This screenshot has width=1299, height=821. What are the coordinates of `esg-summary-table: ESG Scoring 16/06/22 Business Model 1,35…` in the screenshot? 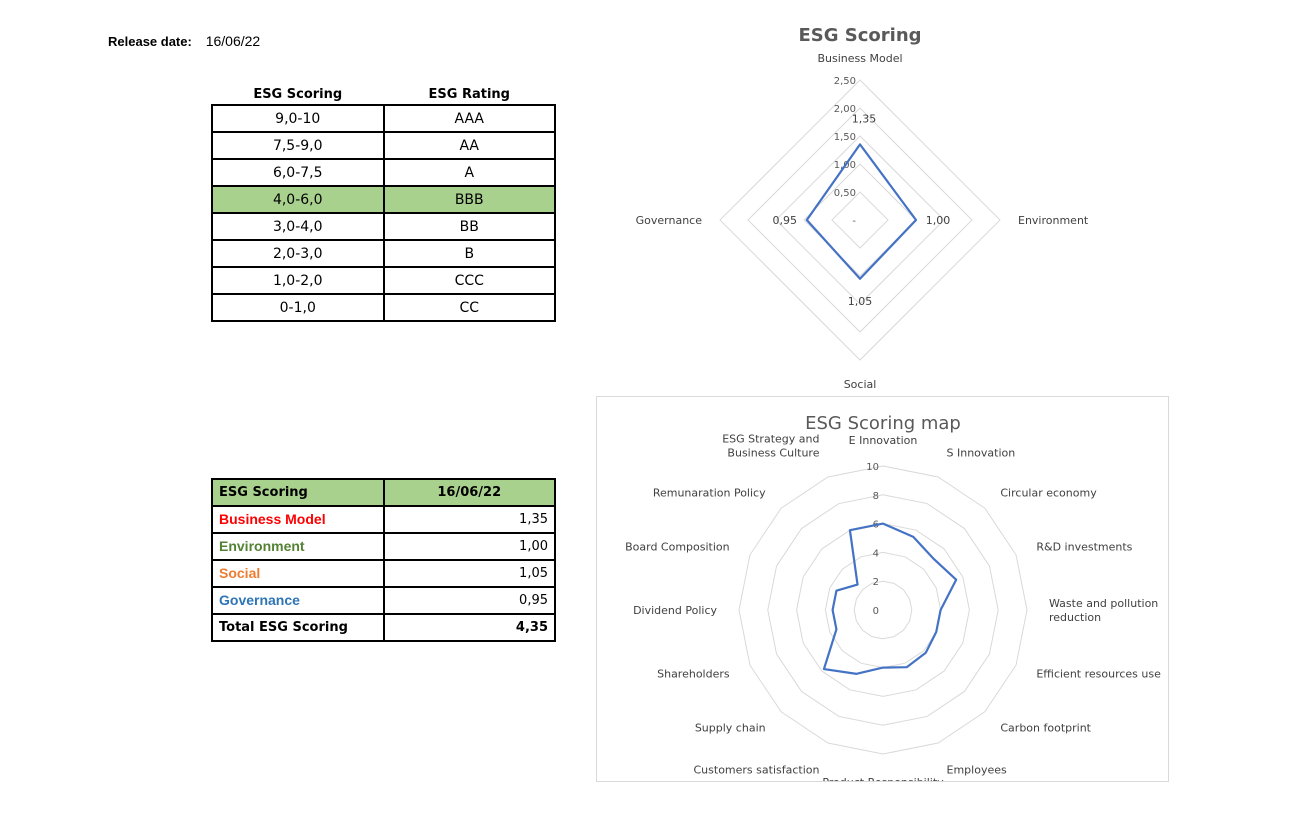 It's located at (383, 560).